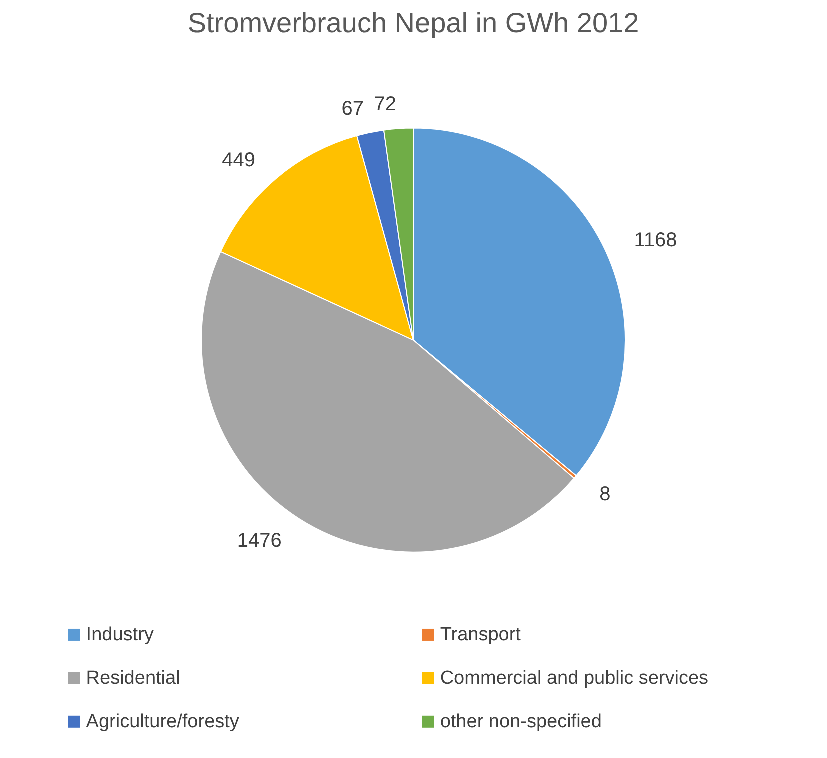 This screenshot has height=758, width=827. I want to click on chart-title: Stromverbrauch Nepal in GWh 2012, so click(414, 23).